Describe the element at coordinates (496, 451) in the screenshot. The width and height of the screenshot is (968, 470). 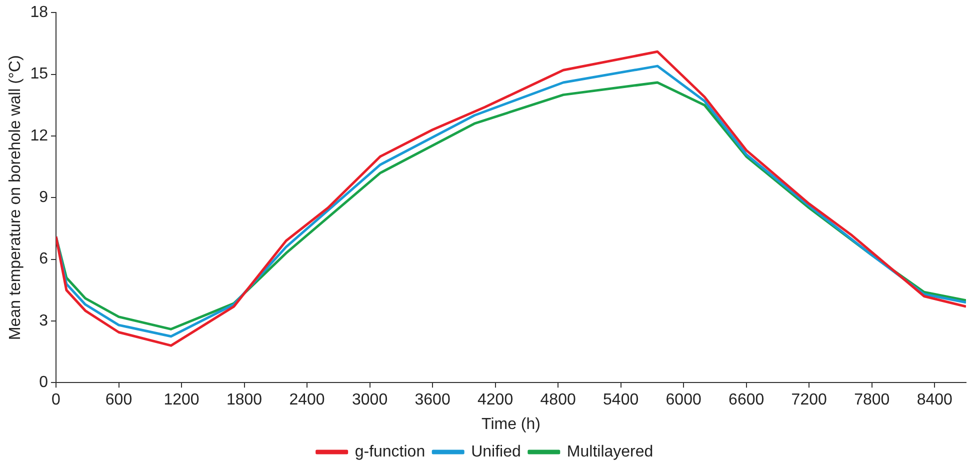
I see `legend-label: Unified` at that location.